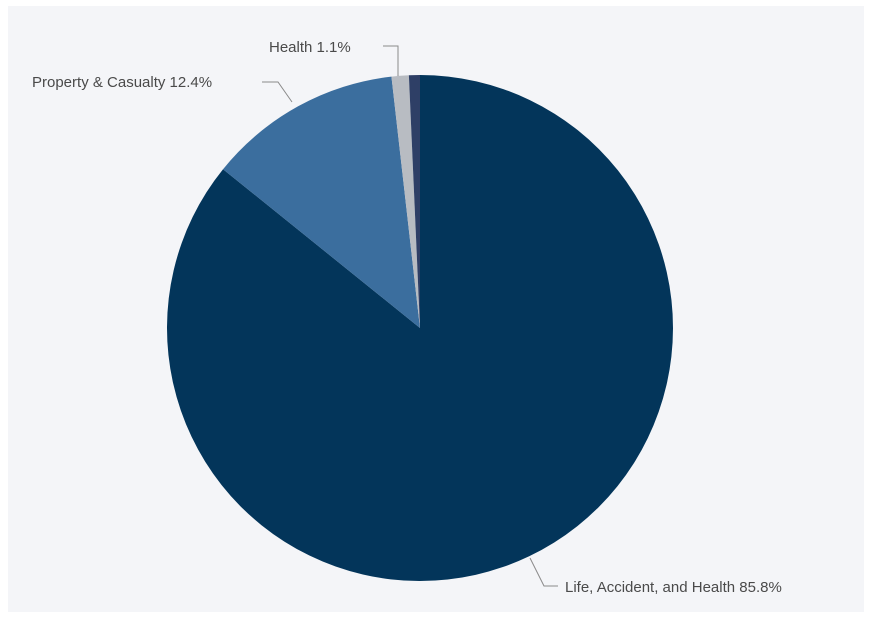 The width and height of the screenshot is (870, 619). What do you see at coordinates (391, 60) in the screenshot?
I see `leader-line-health` at bounding box center [391, 60].